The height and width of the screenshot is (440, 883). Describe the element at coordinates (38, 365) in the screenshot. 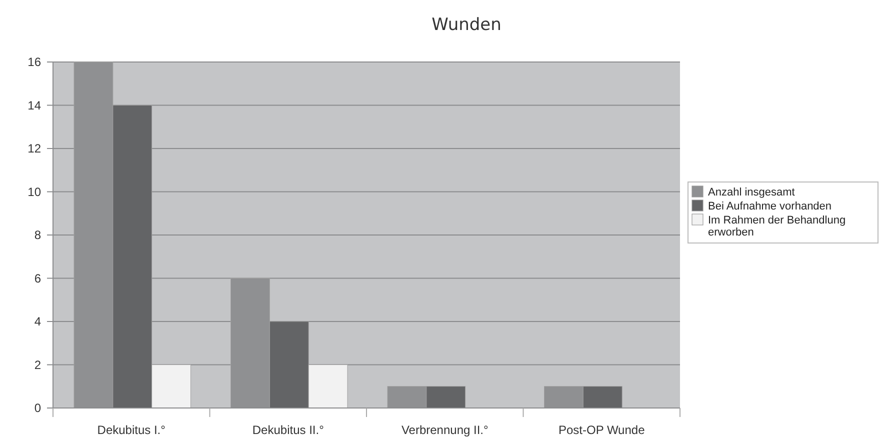

I see `y-tick-label: 2` at that location.